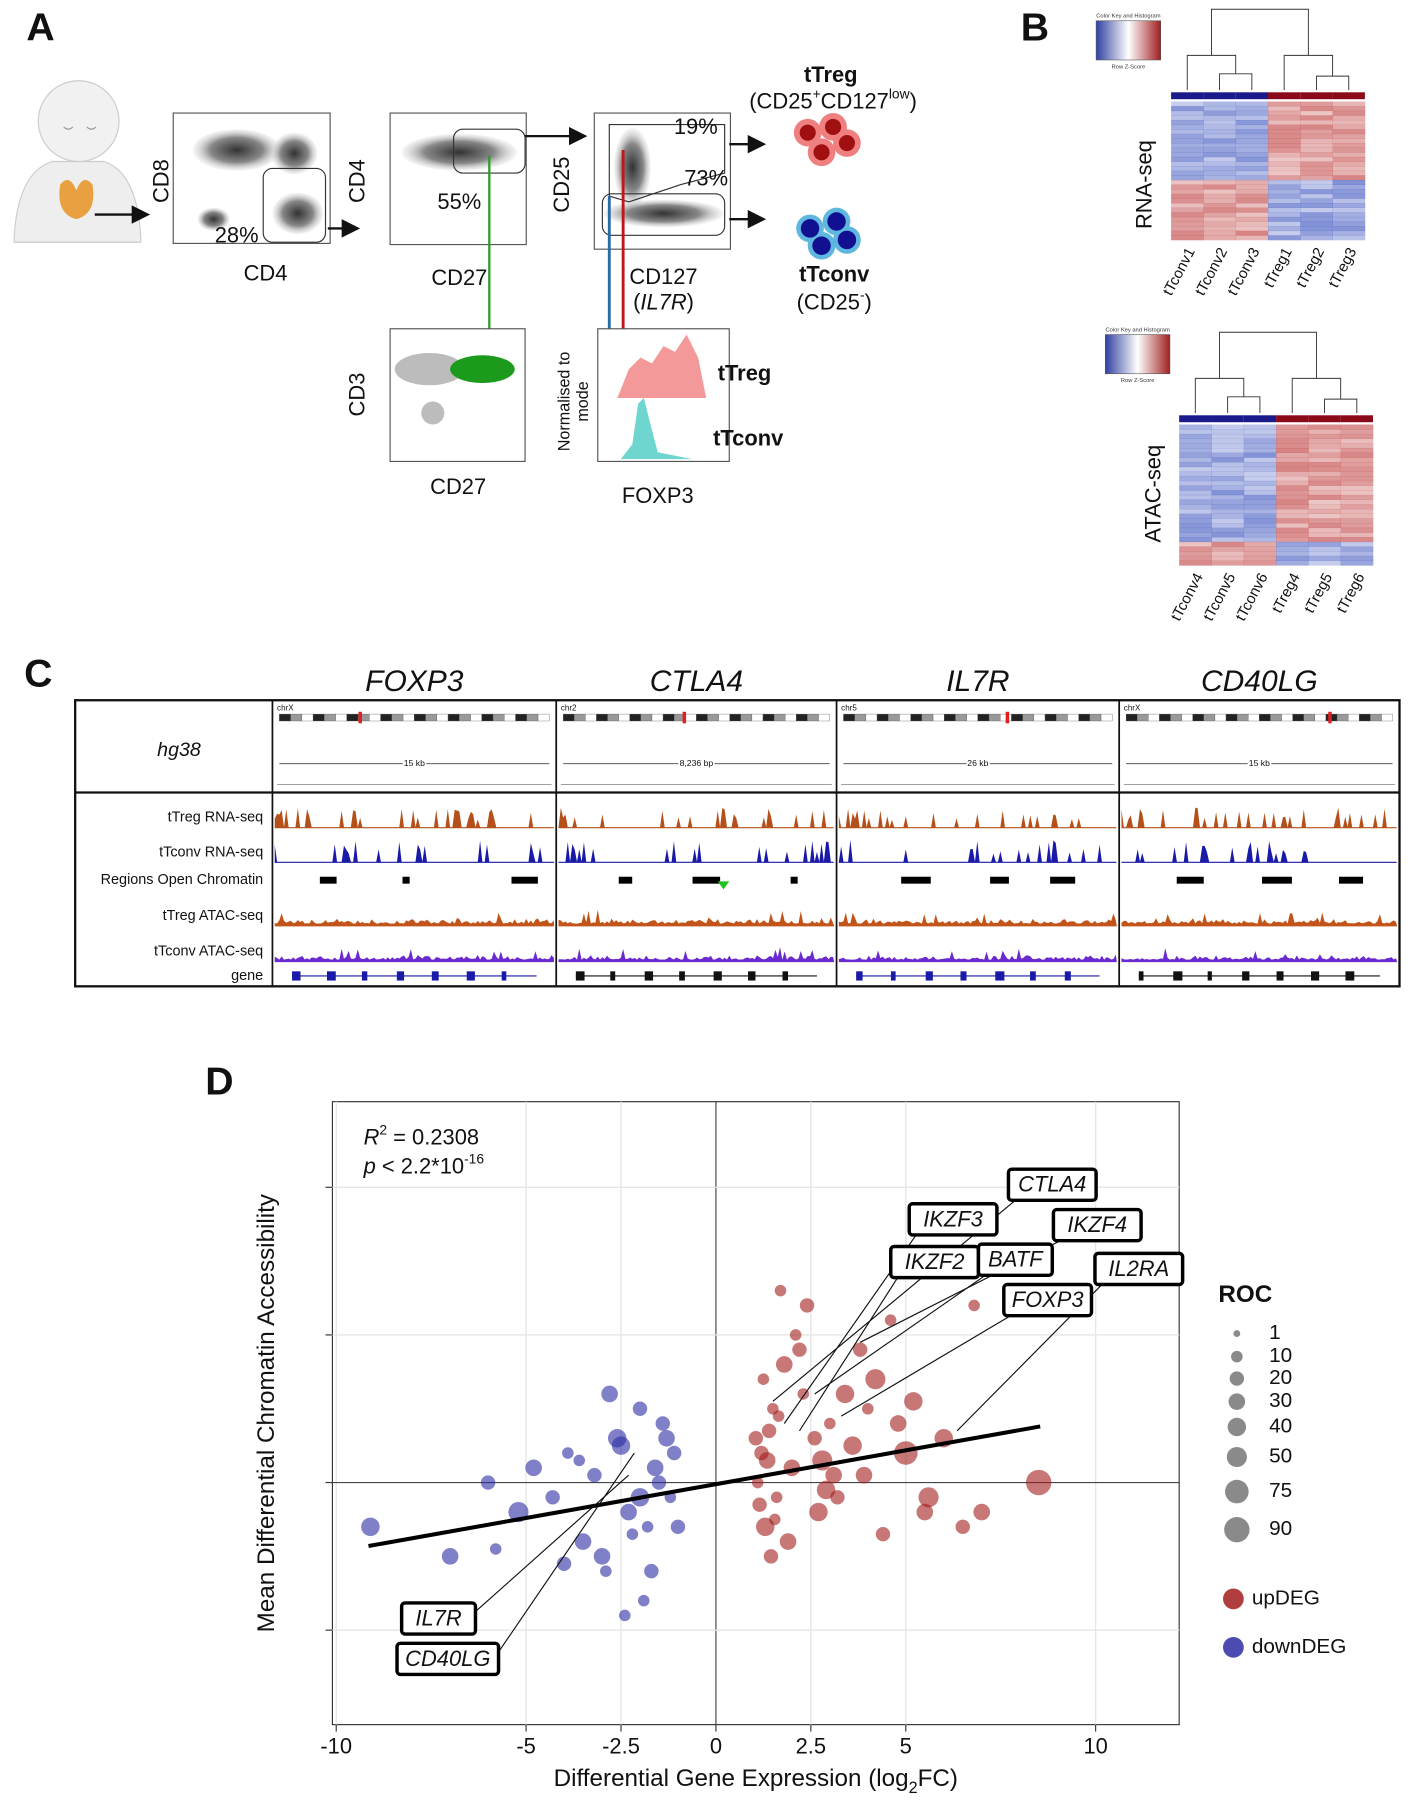  I want to click on leader-line, so click(926, 1366).